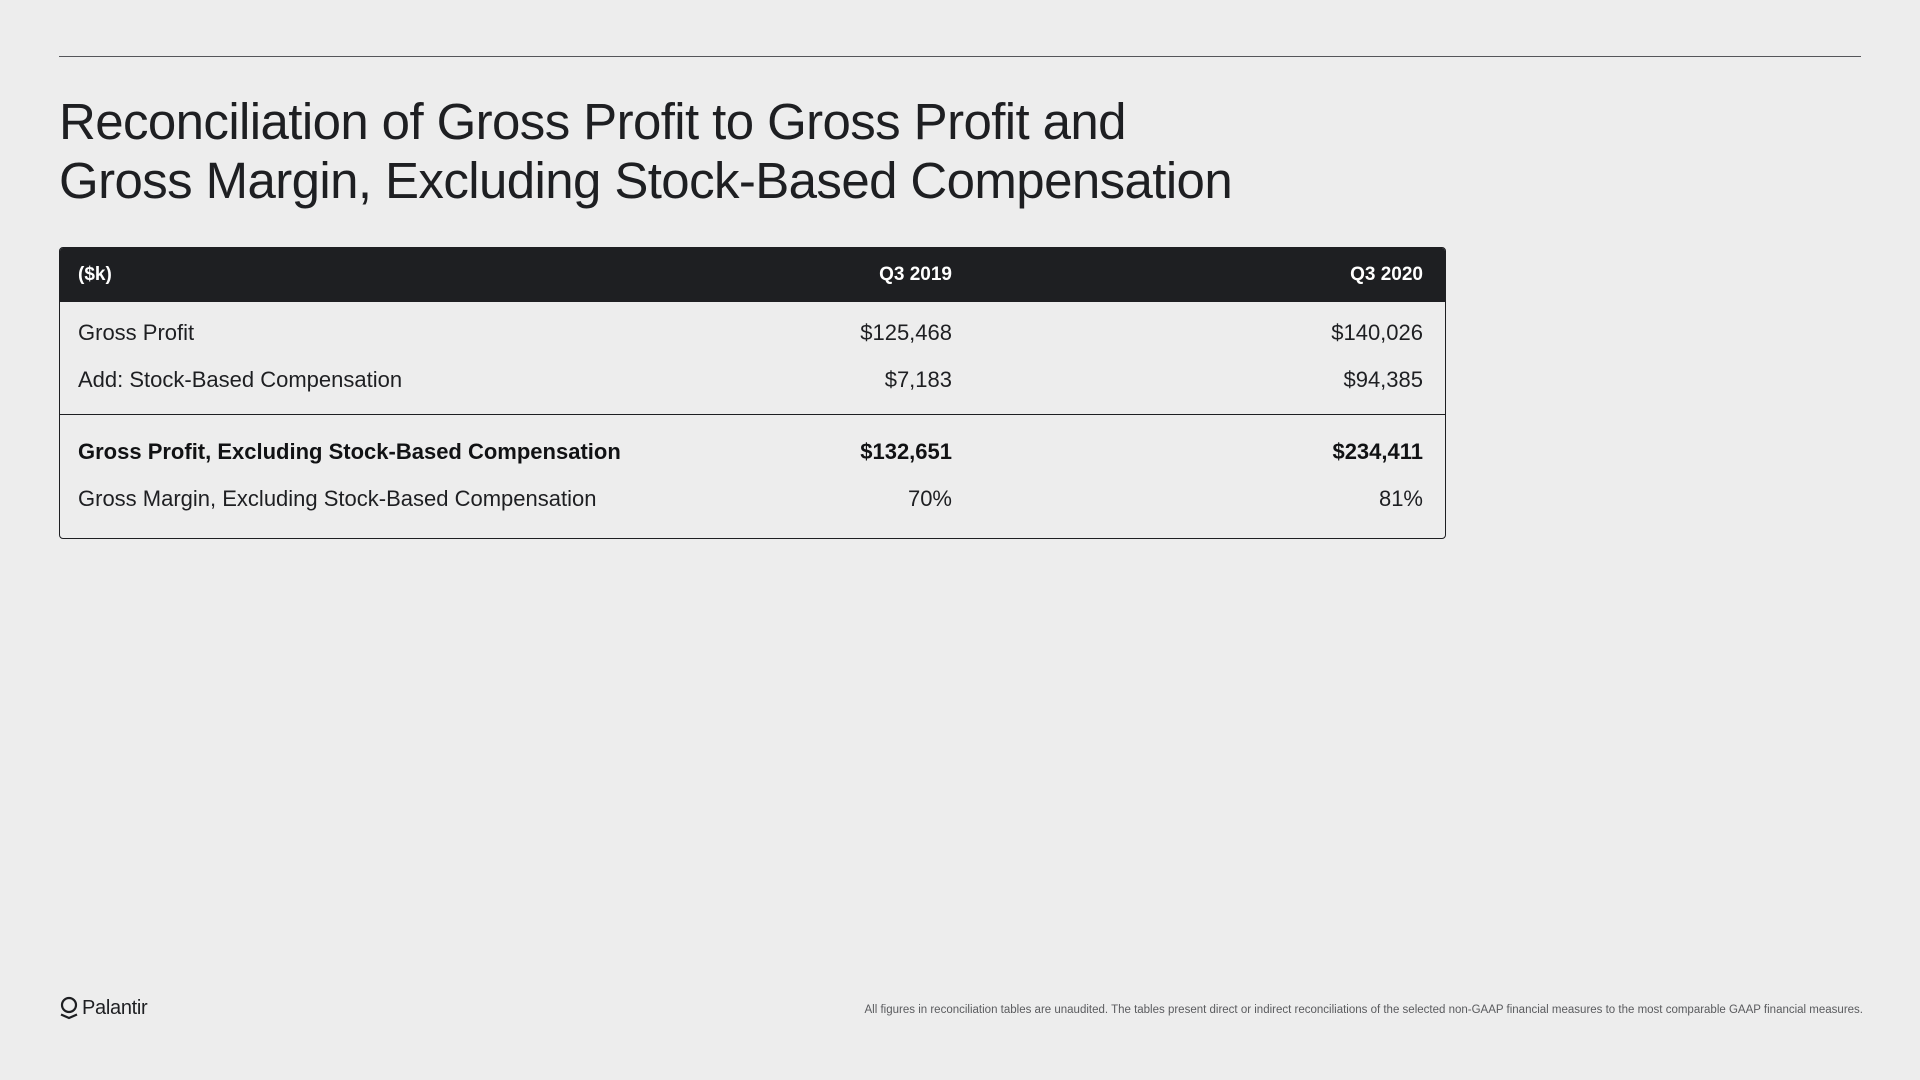  I want to click on header-q3-2020: Q3 2020, so click(1386, 274).